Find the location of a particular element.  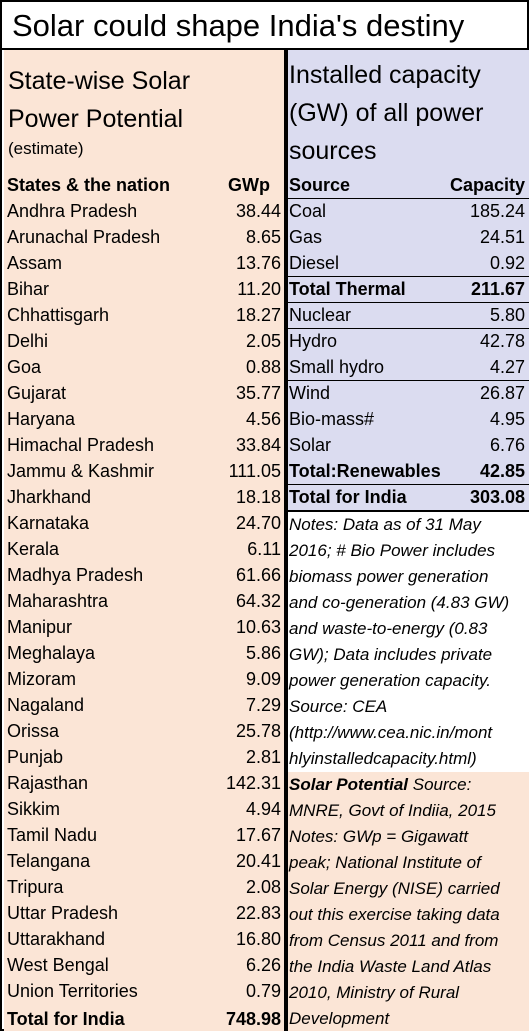

state-gwp-value: 18.18 is located at coordinates (258, 497).